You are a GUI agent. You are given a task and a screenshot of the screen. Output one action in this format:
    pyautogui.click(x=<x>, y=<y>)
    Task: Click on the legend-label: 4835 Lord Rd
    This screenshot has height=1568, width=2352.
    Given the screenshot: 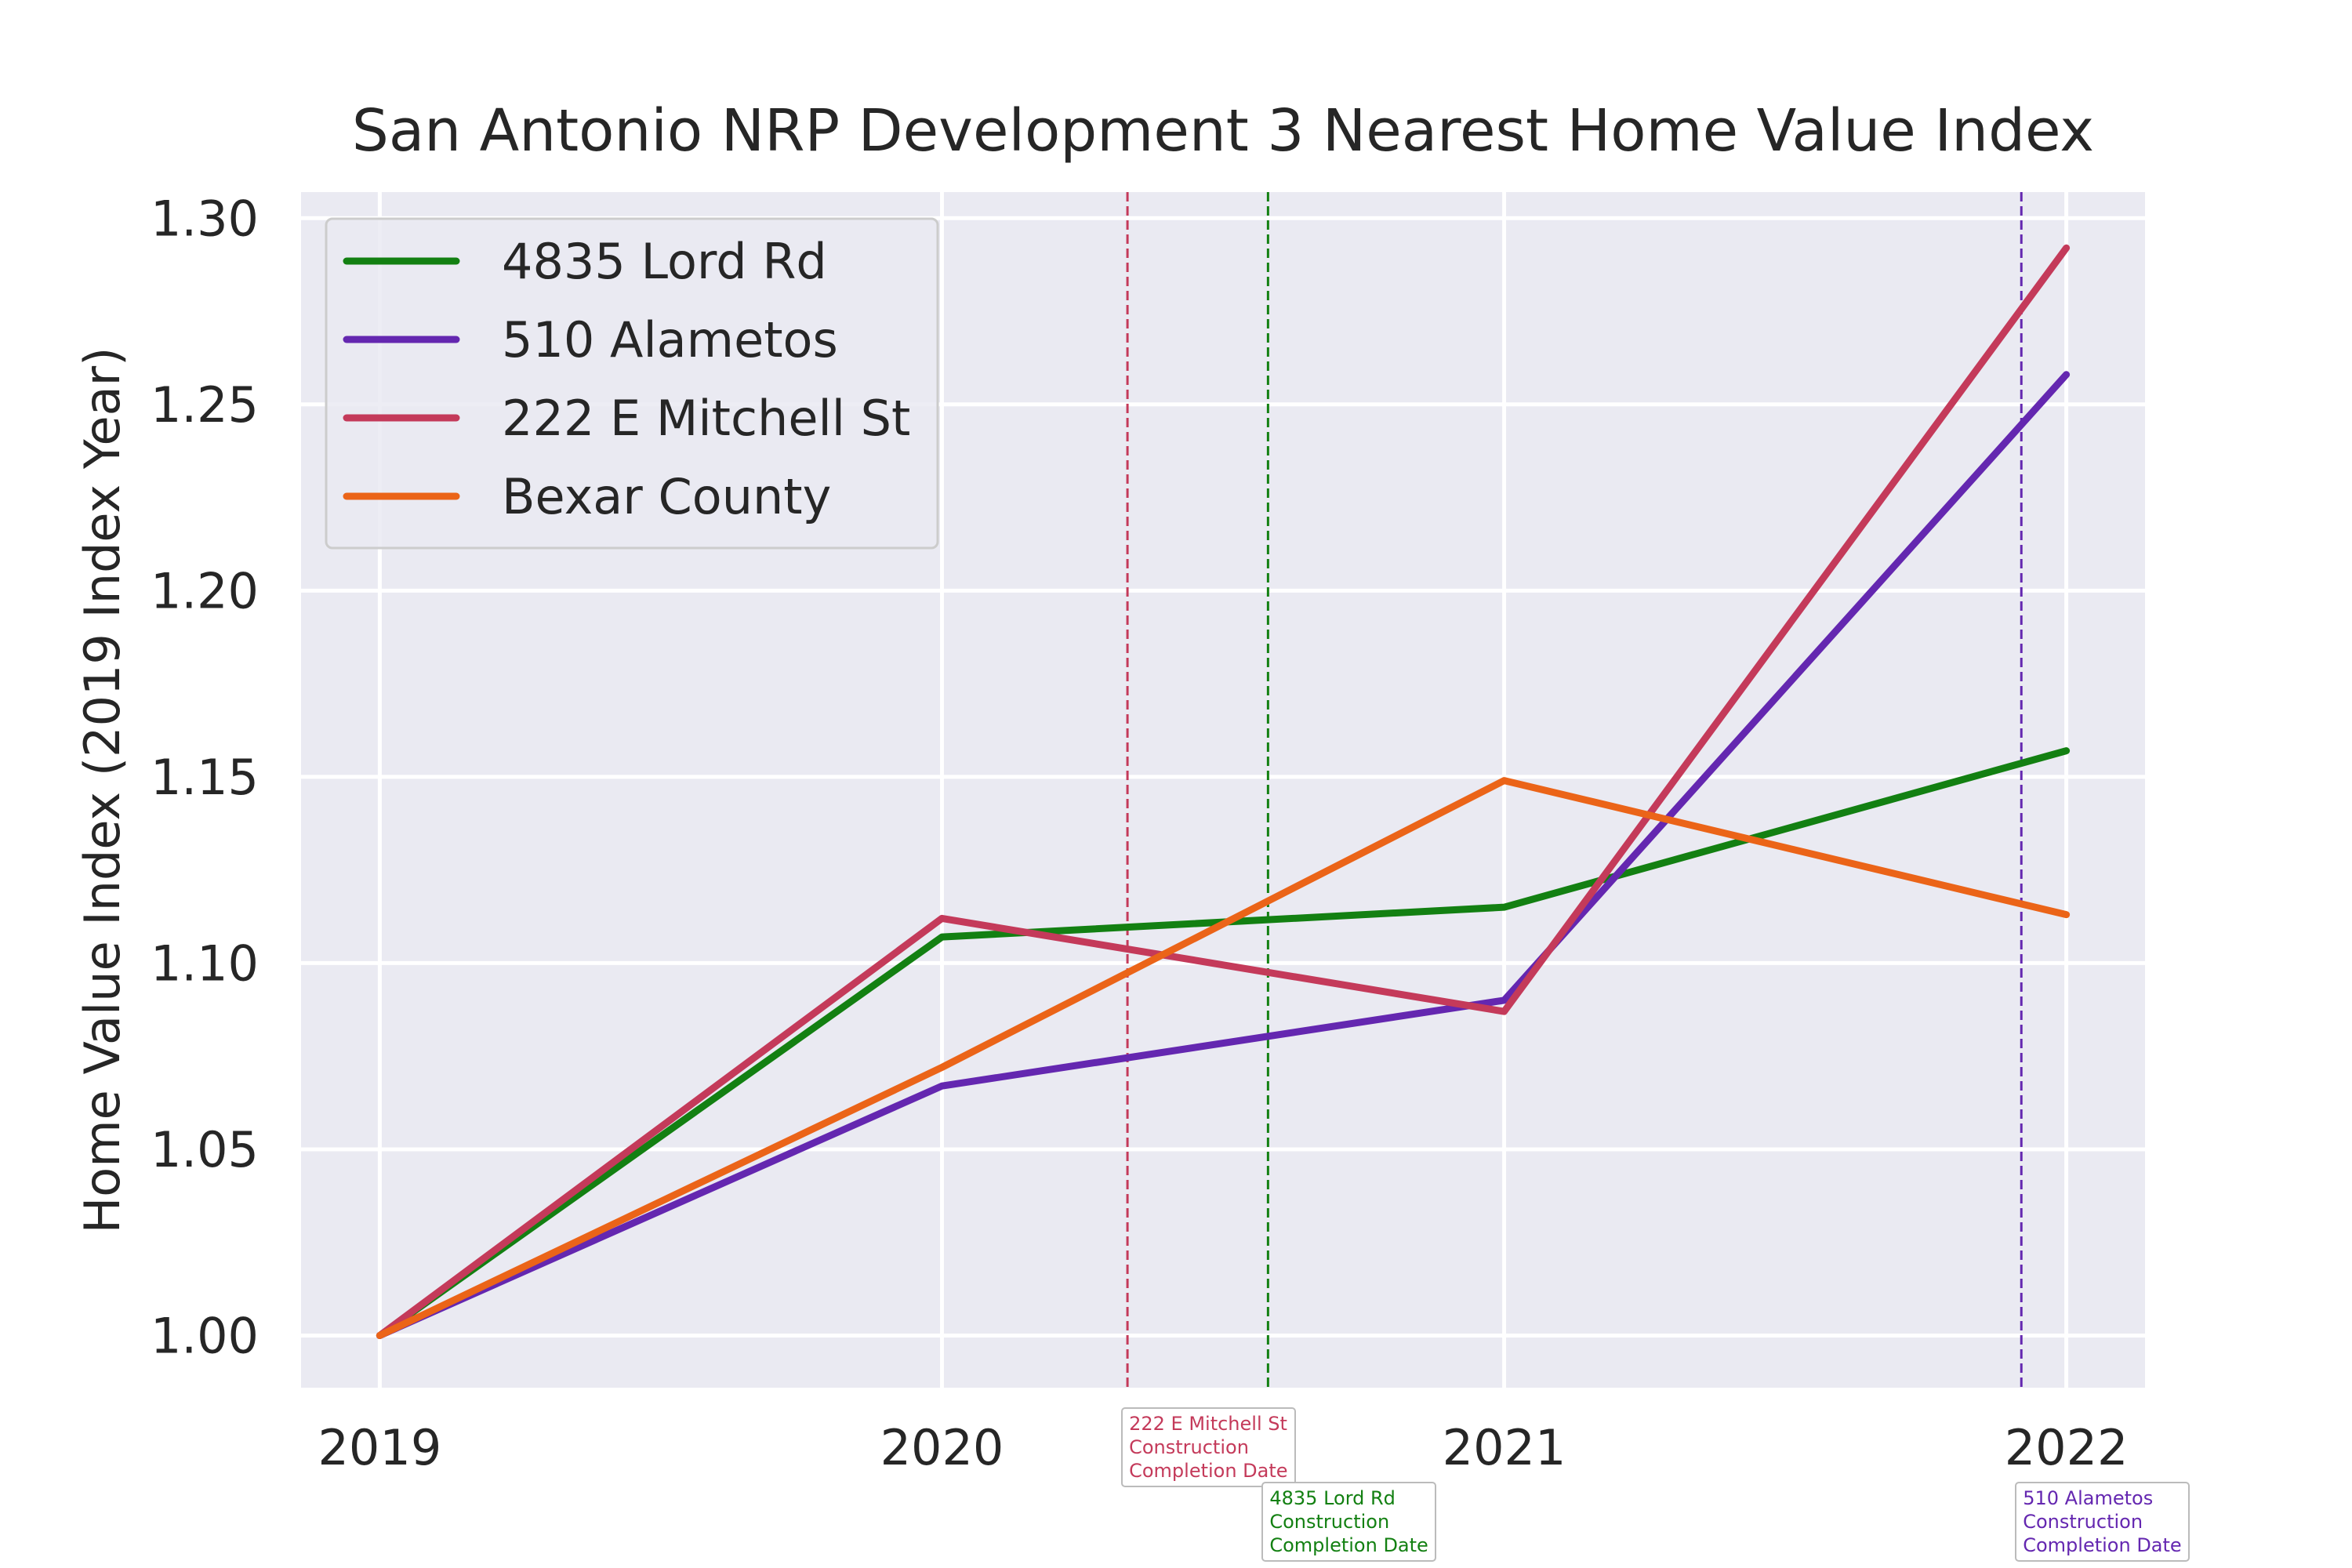 What is the action you would take?
    pyautogui.click(x=664, y=261)
    